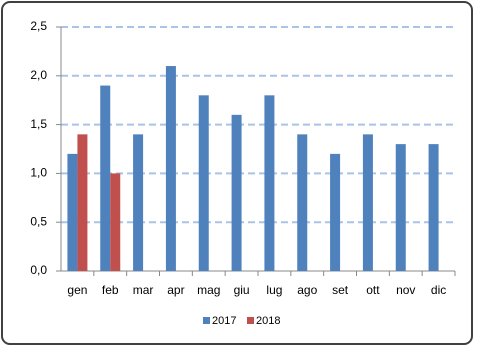  Describe the element at coordinates (373, 290) in the screenshot. I see `x-tick-label: ott` at that location.